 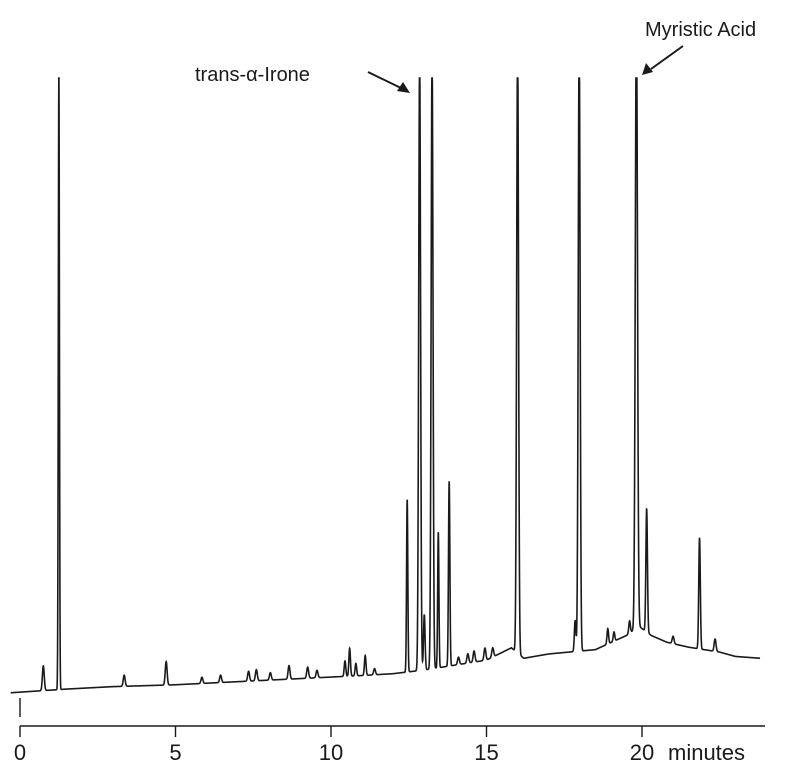 I want to click on arrowhead-irone, so click(x=403, y=87).